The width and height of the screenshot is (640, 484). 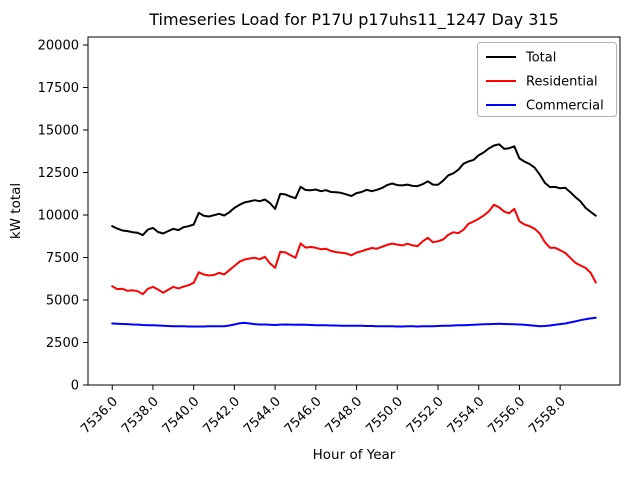 I want to click on legend-label-residential: Residential, so click(x=562, y=82).